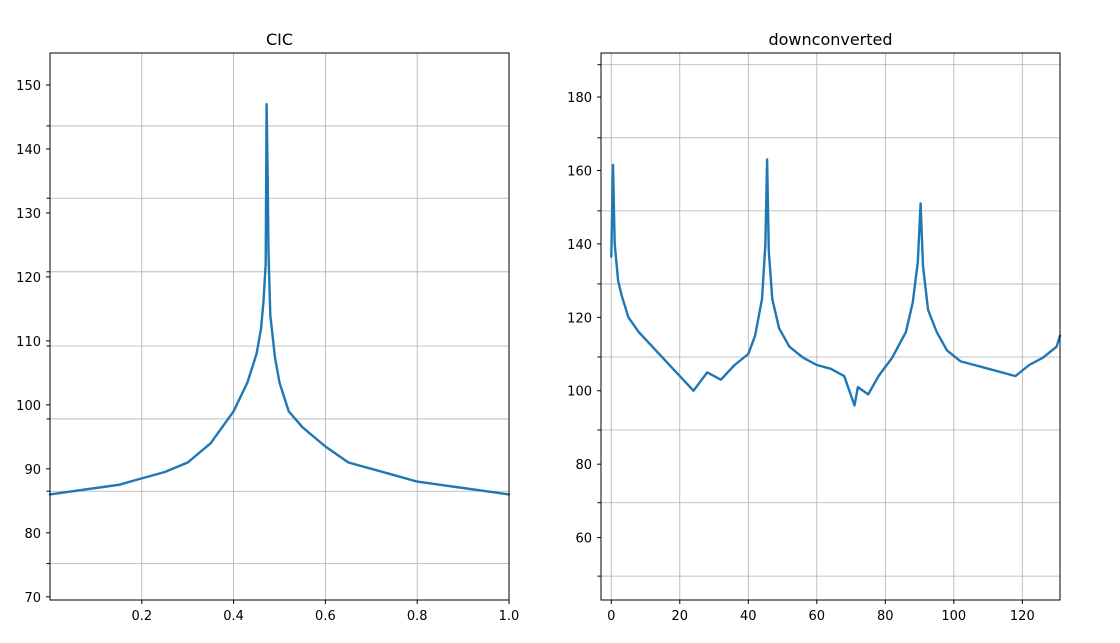 This screenshot has width=1120, height=643. Describe the element at coordinates (233, 616) in the screenshot. I see `x-tick-label: 0.4` at that location.